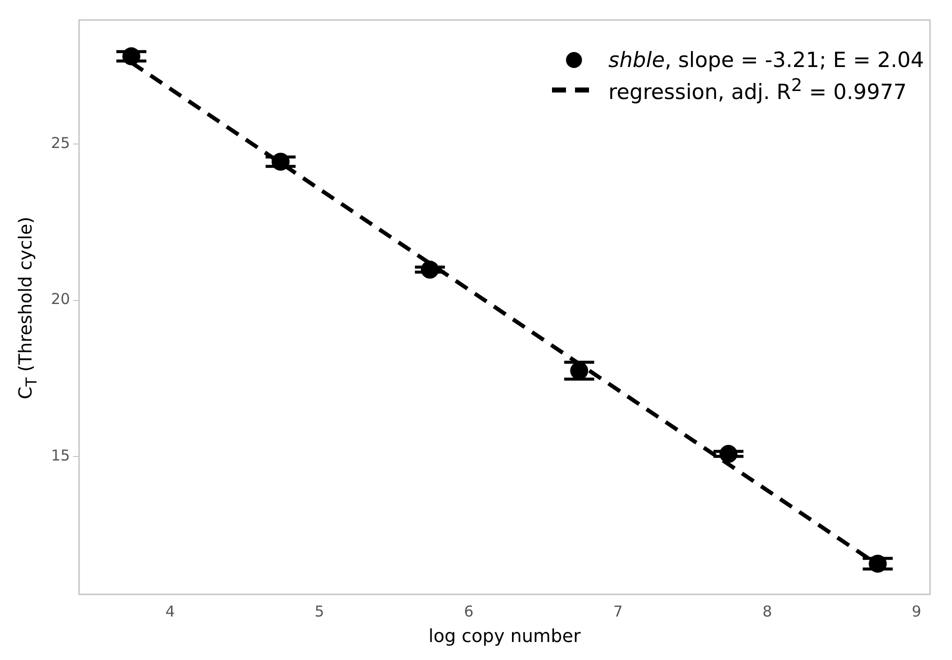 The image size is (952, 660). What do you see at coordinates (757, 90) in the screenshot?
I see `legend-label: regression, adj. R$^{2}$ = 0.9977` at bounding box center [757, 90].